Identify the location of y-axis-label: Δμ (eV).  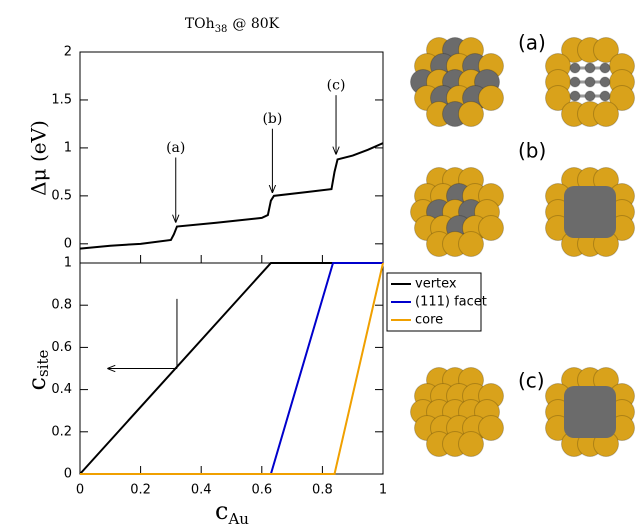
(39, 158).